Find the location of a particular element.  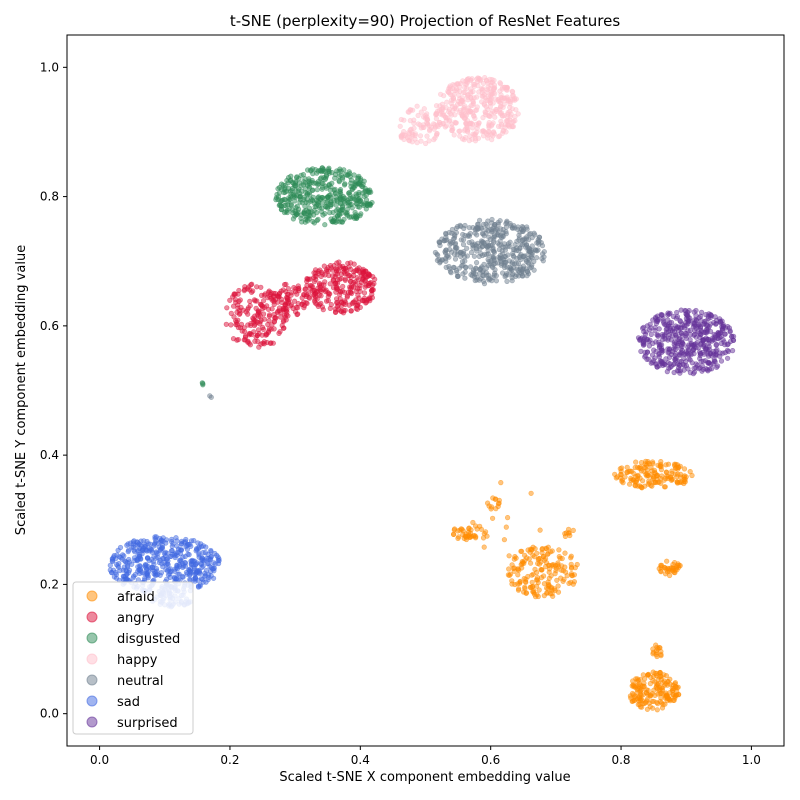

x-tick-label: 0.0 is located at coordinates (99, 760).